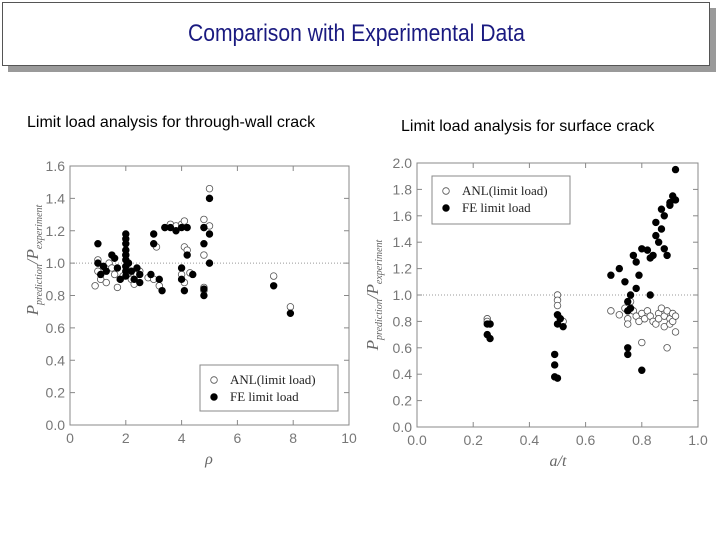 The width and height of the screenshot is (720, 540). What do you see at coordinates (530, 440) in the screenshot?
I see `x-tick-label: 0.4` at bounding box center [530, 440].